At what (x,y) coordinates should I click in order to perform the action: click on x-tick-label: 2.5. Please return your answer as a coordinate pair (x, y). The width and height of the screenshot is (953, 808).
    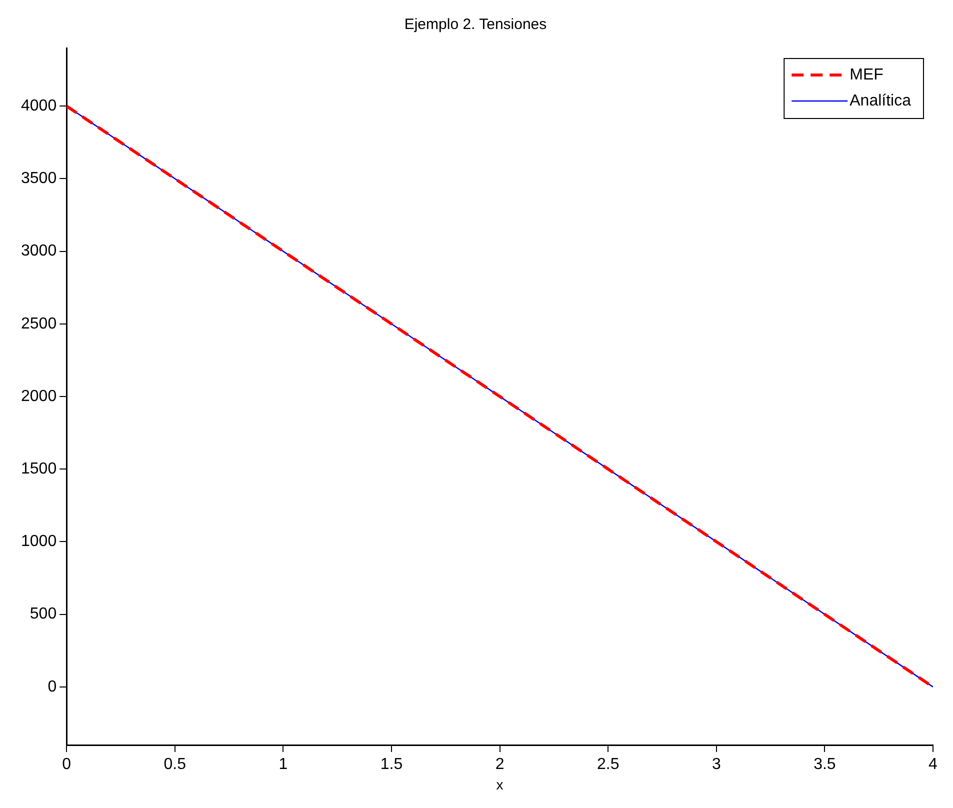
    Looking at the image, I should click on (608, 765).